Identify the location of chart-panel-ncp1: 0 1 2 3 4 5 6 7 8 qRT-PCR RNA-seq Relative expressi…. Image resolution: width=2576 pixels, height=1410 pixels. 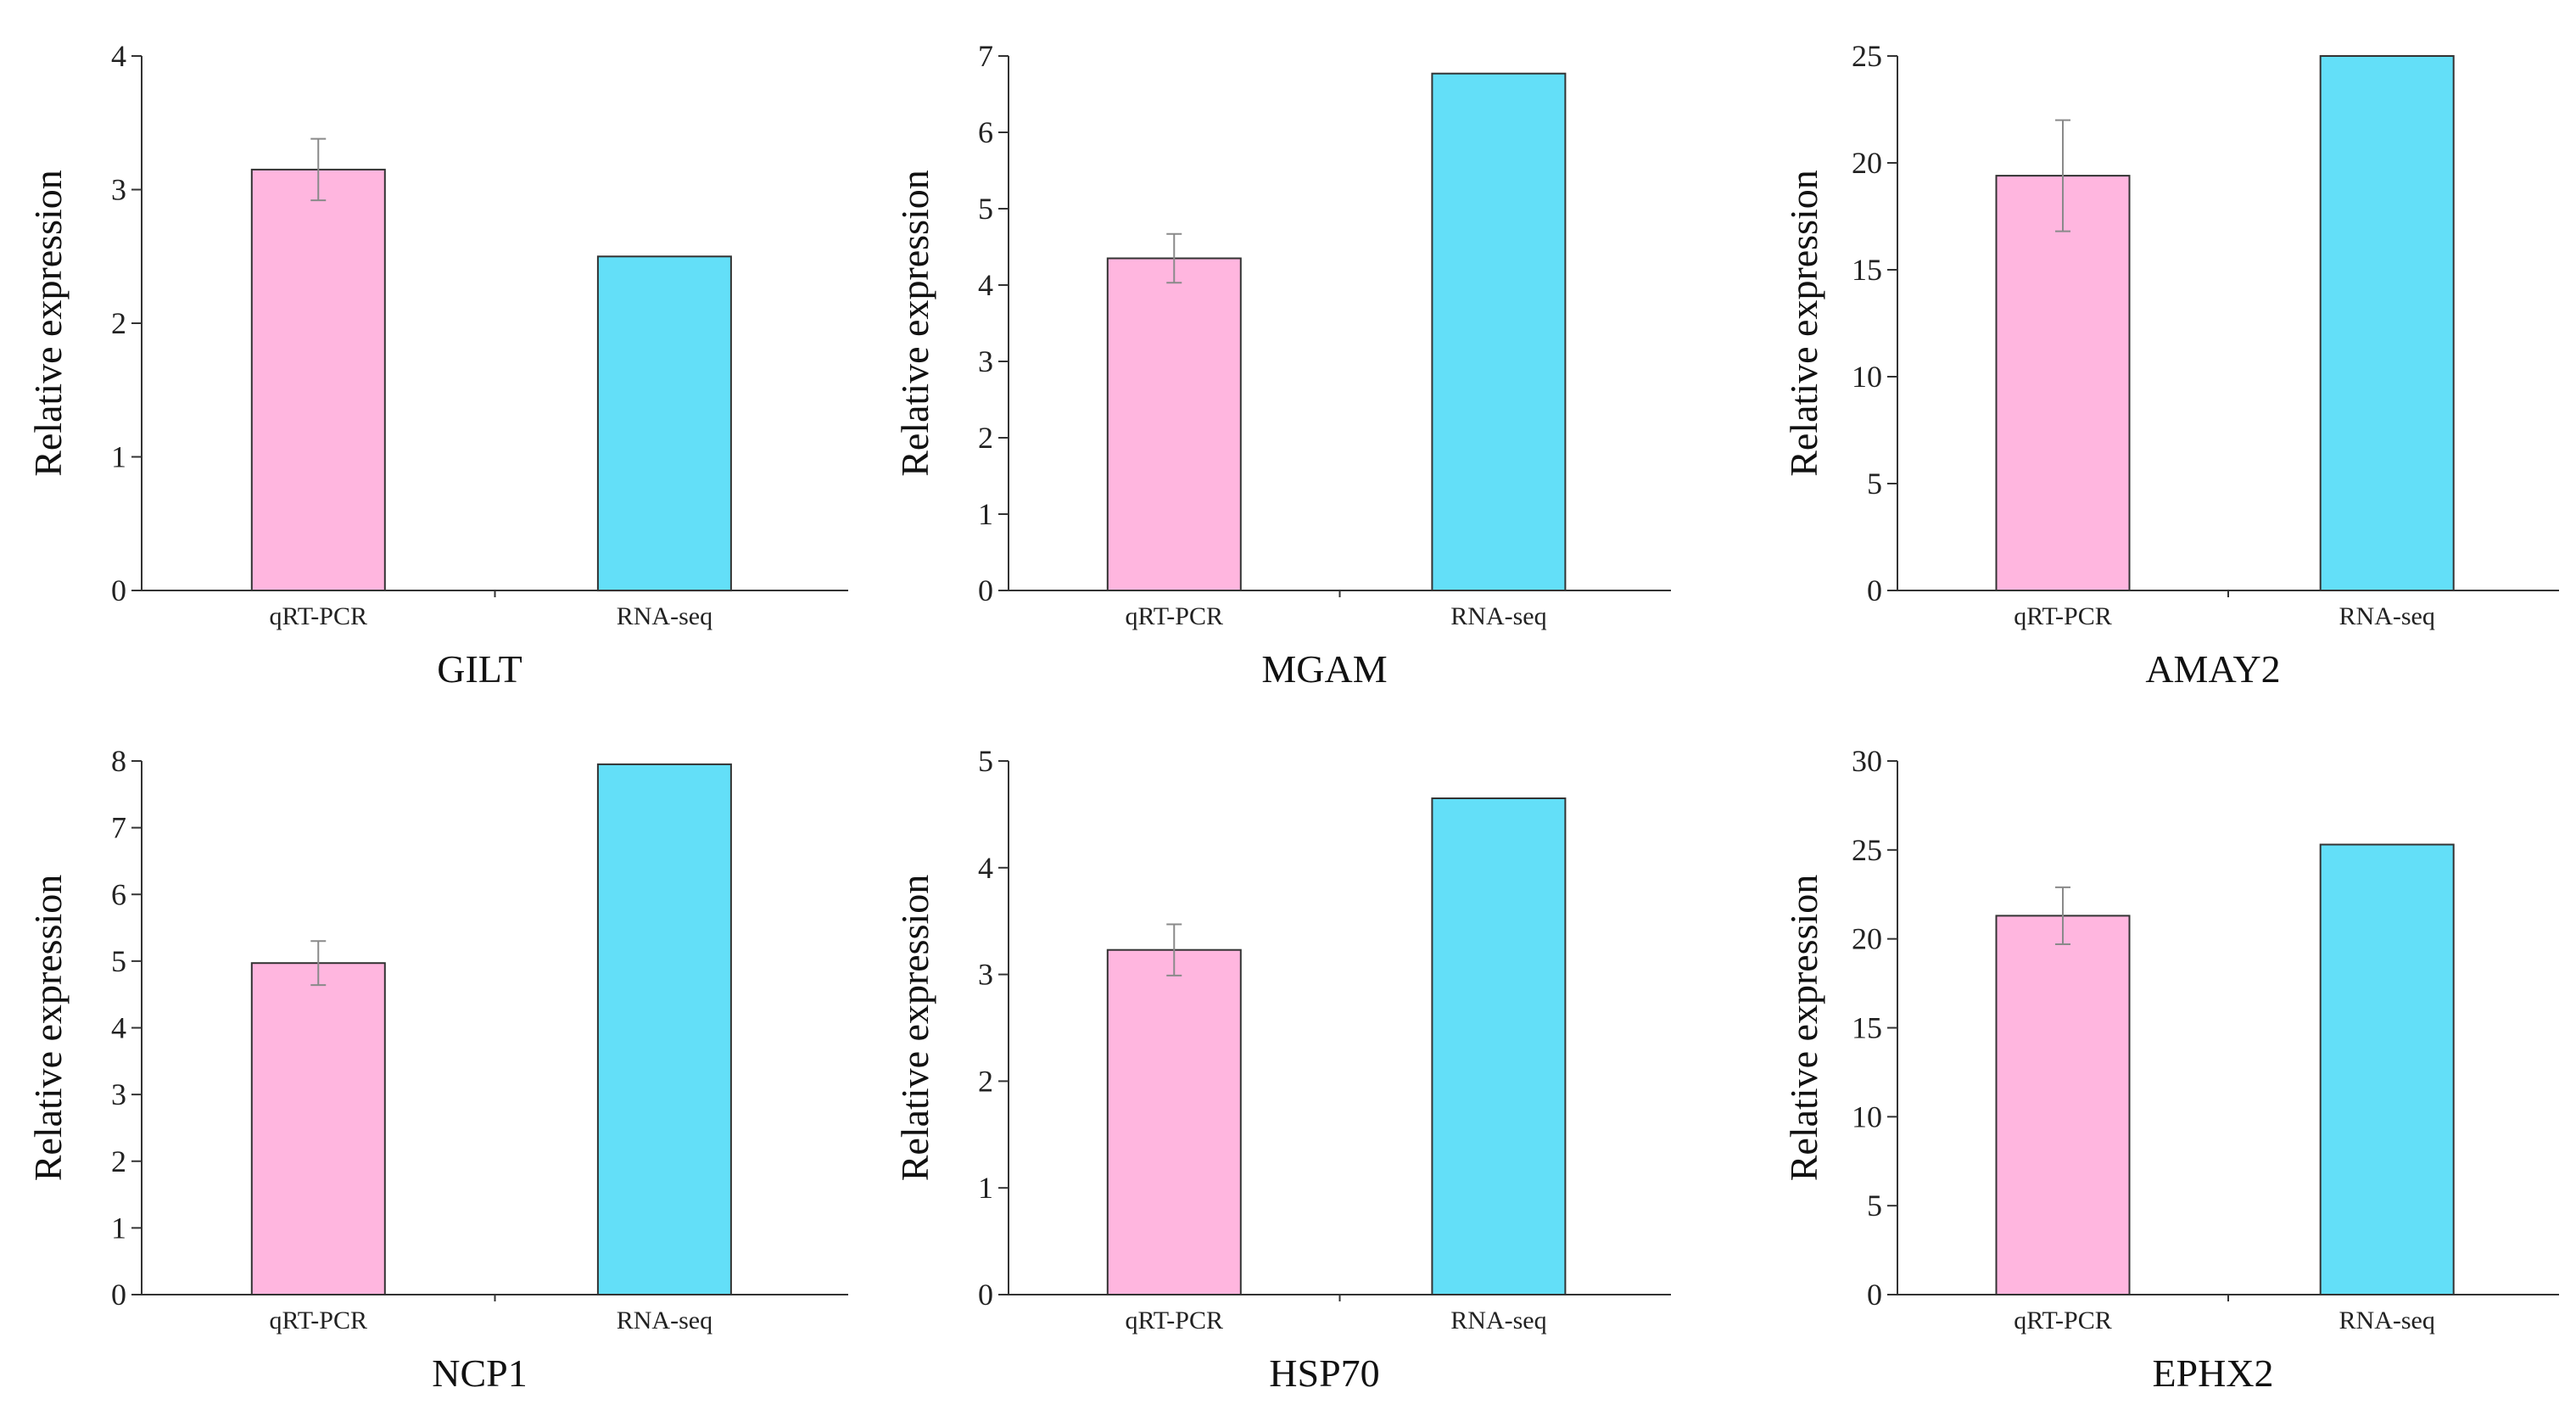
(437, 1069).